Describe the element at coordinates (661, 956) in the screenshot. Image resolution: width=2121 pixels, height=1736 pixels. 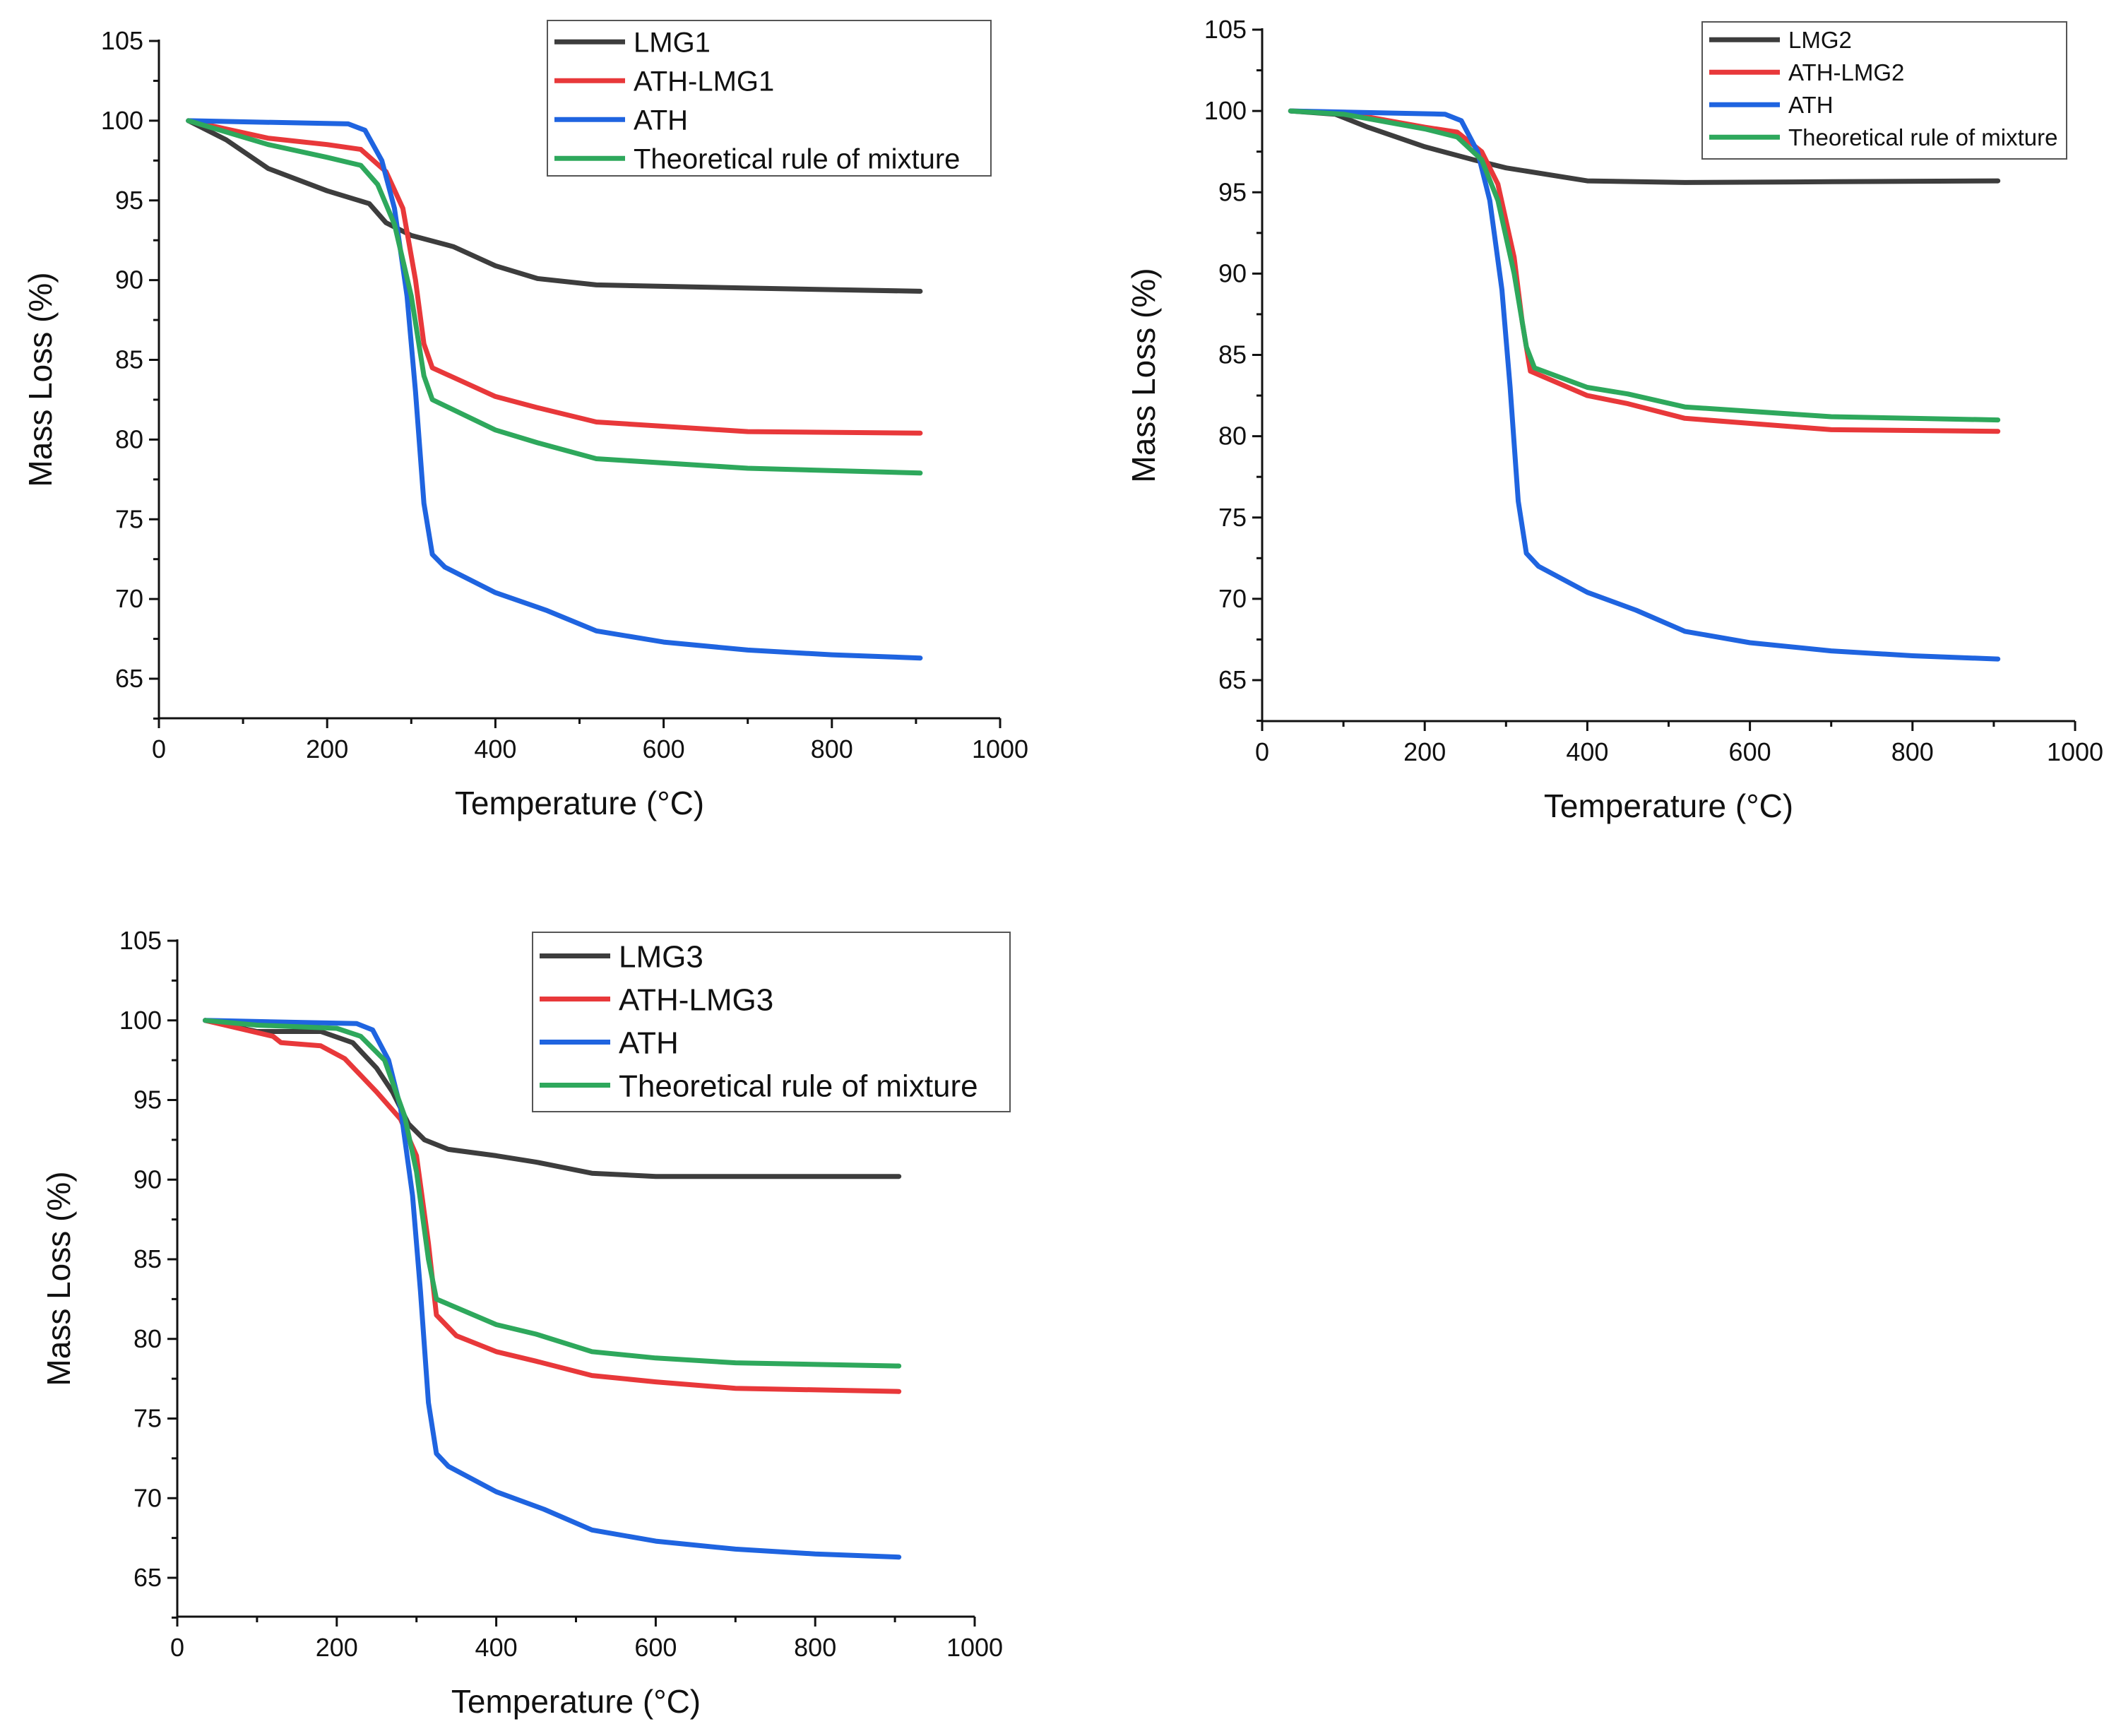
I see `legend-label: LMG3` at that location.